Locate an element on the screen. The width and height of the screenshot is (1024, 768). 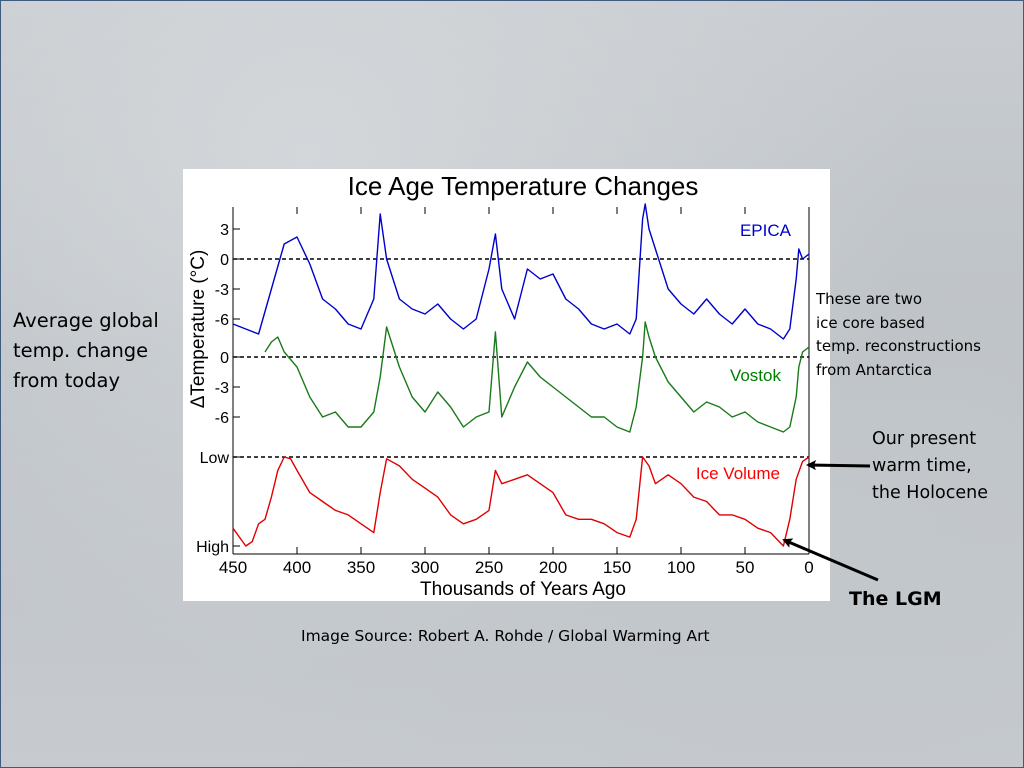
x-tick-label: 50 is located at coordinates (745, 567).